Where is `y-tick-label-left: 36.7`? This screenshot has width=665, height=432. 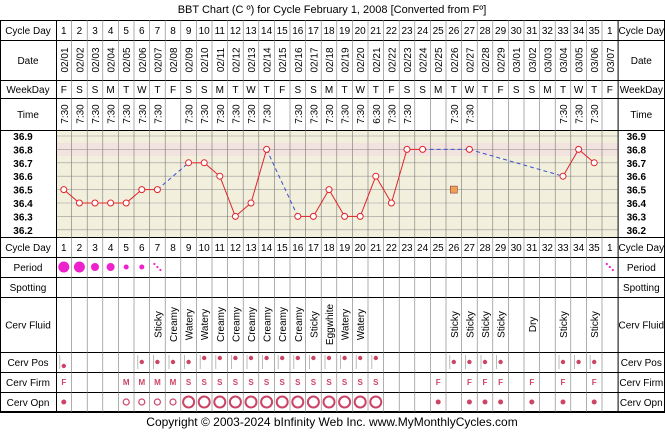 y-tick-label-left: 36.7 is located at coordinates (23, 164).